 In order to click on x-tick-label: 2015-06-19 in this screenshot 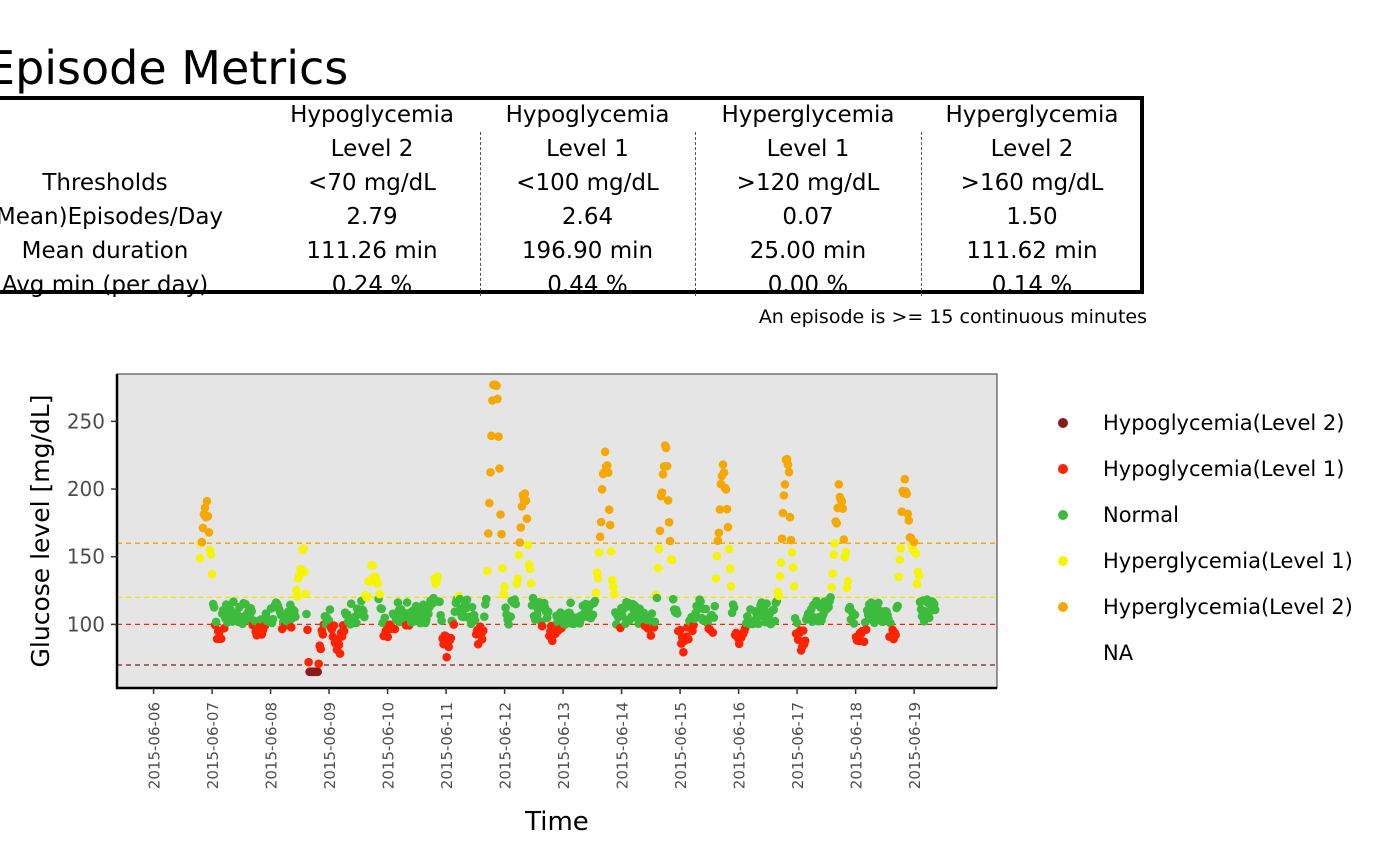, I will do `click(915, 745)`.